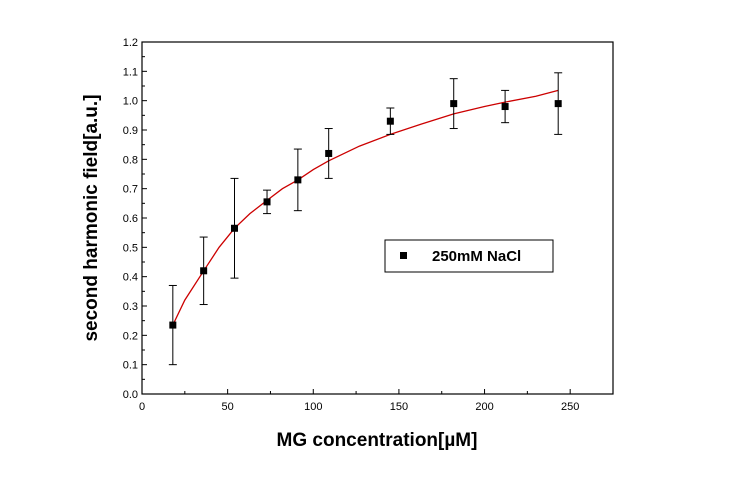  I want to click on y-tick-label: 0.5, so click(130, 248).